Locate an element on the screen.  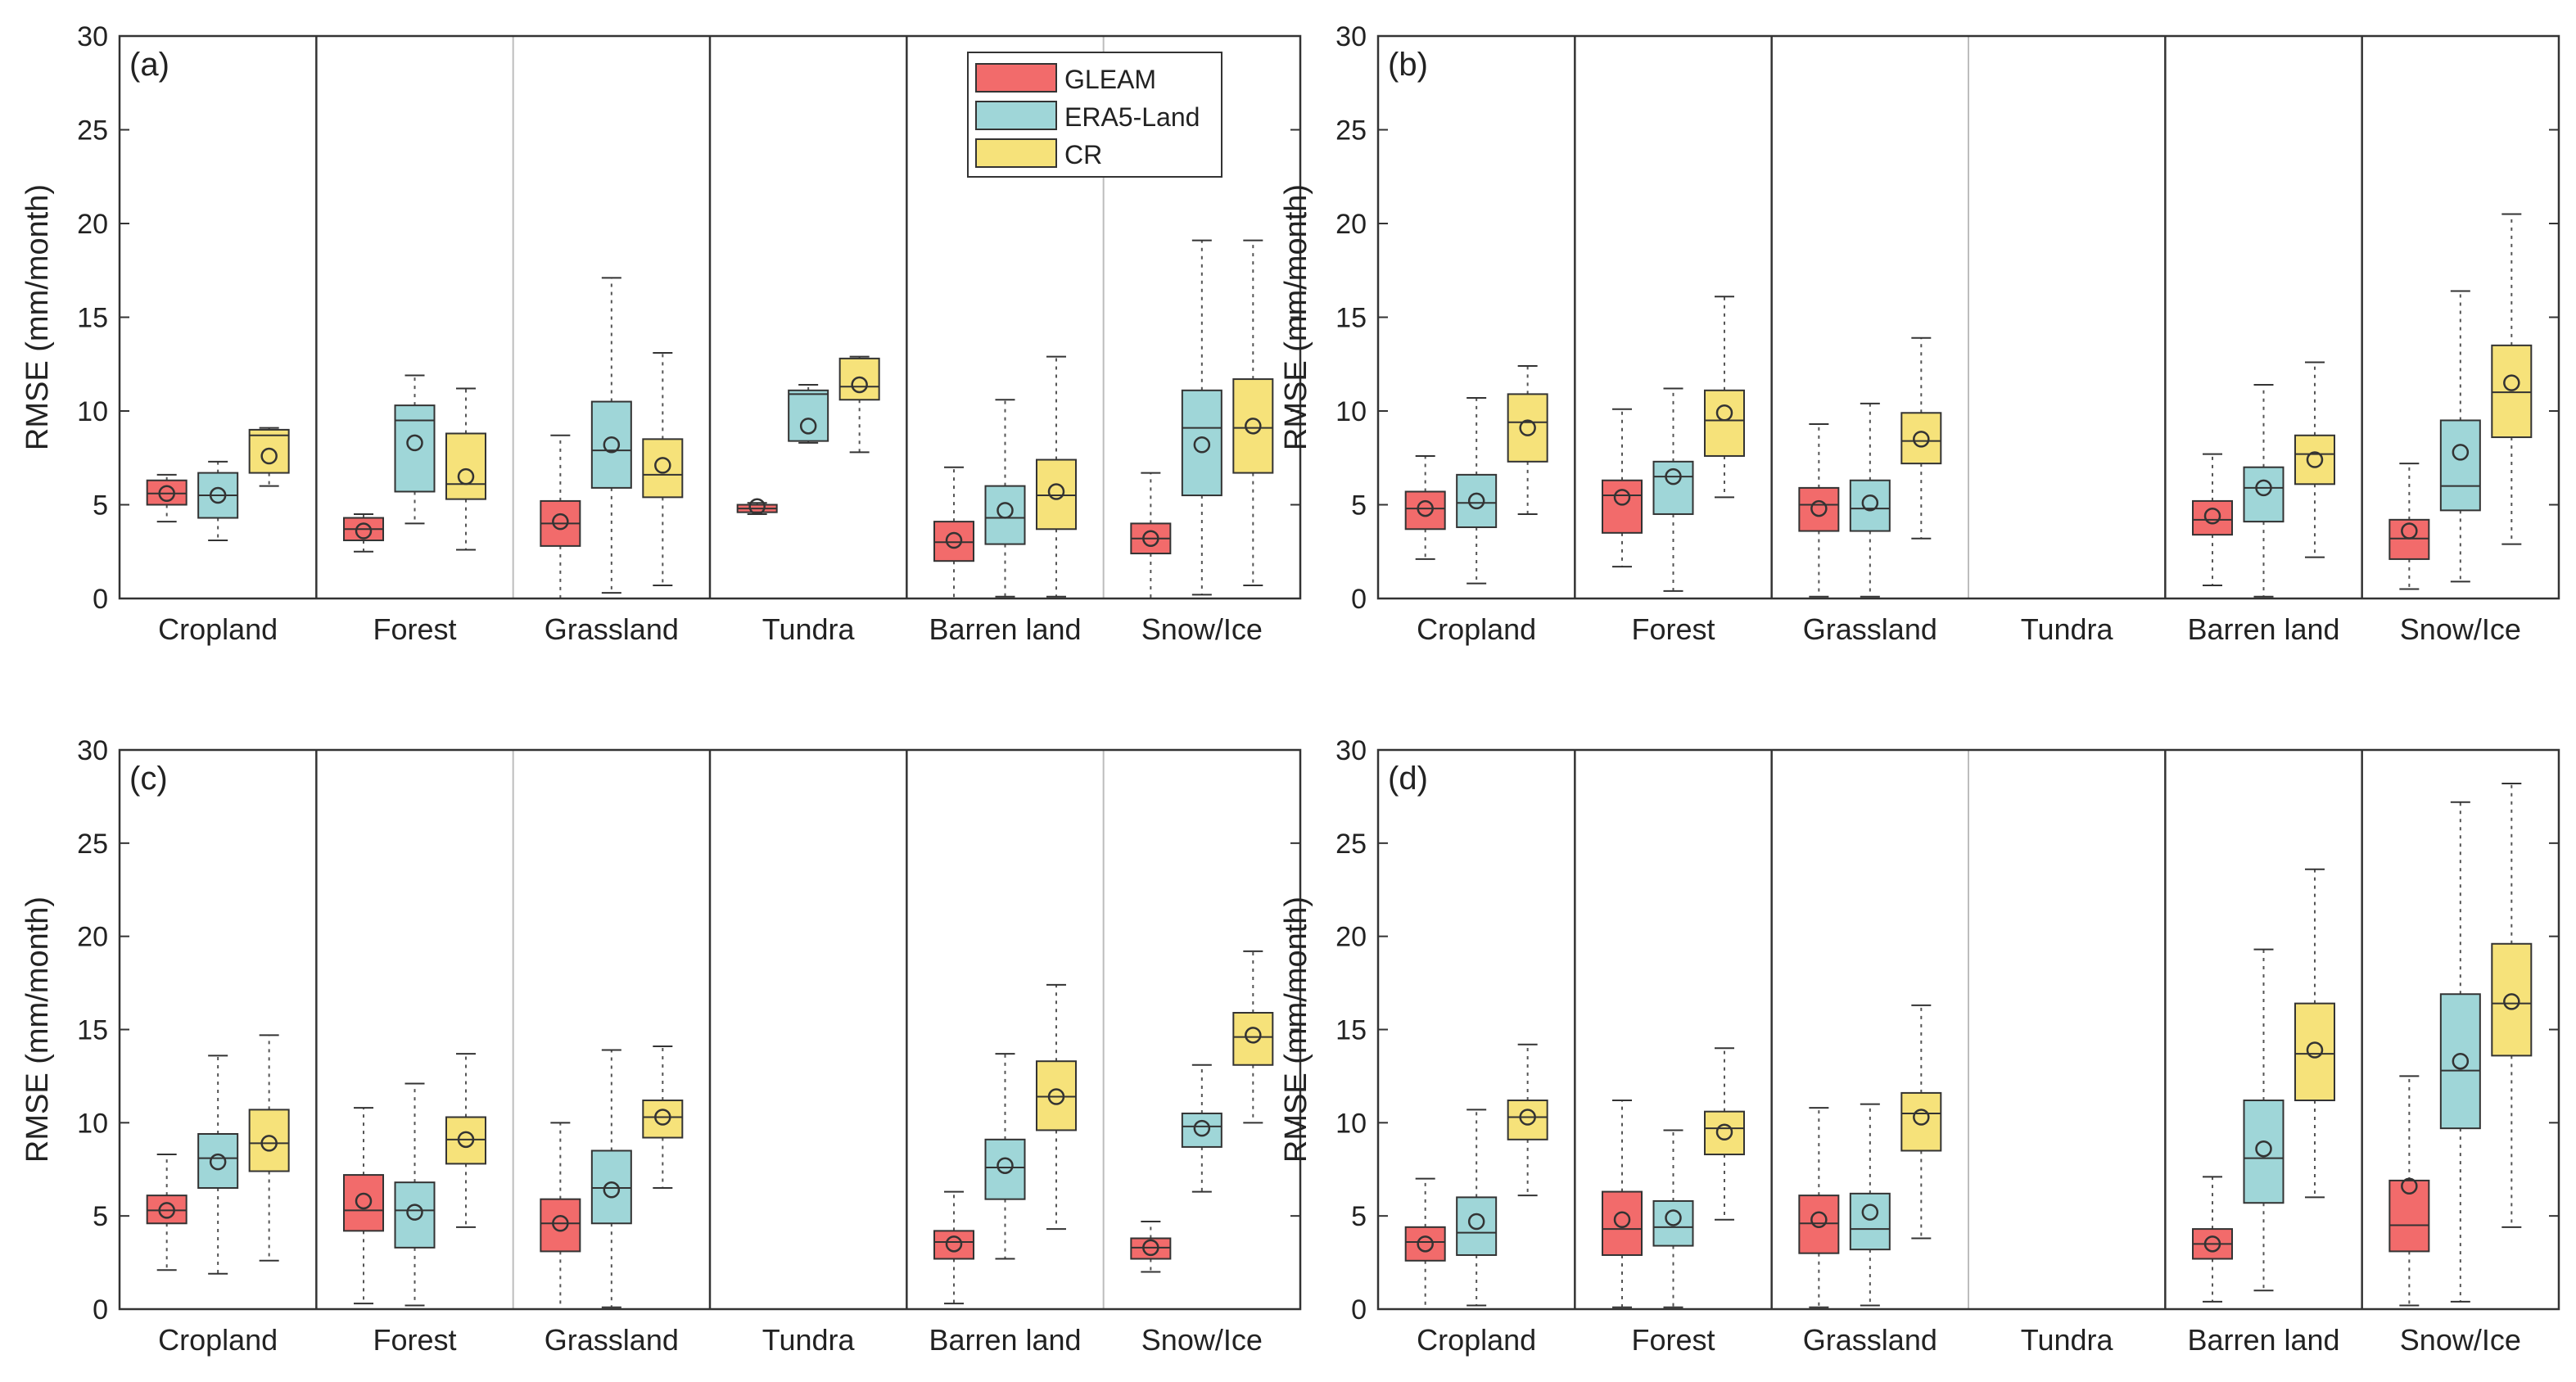
box-tundra-cr-mean-marker is located at coordinates (859, 385).